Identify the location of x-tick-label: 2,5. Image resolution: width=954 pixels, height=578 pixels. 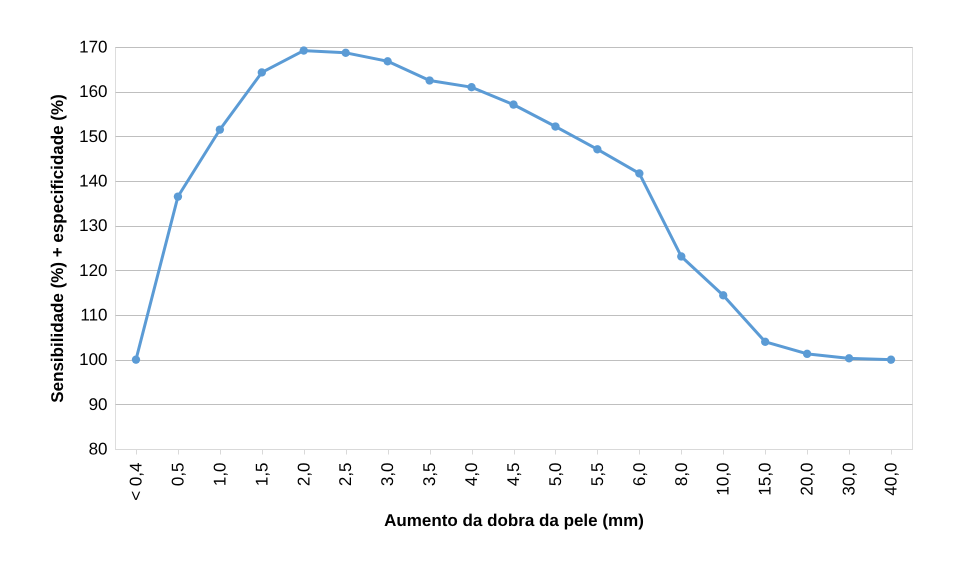
(346, 474).